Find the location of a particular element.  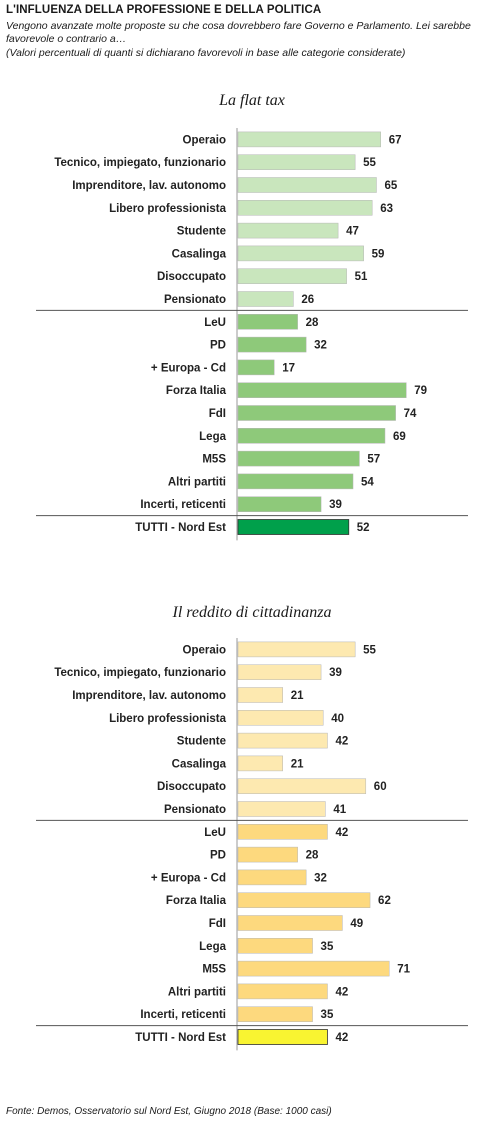

value-label: 47 is located at coordinates (352, 232).